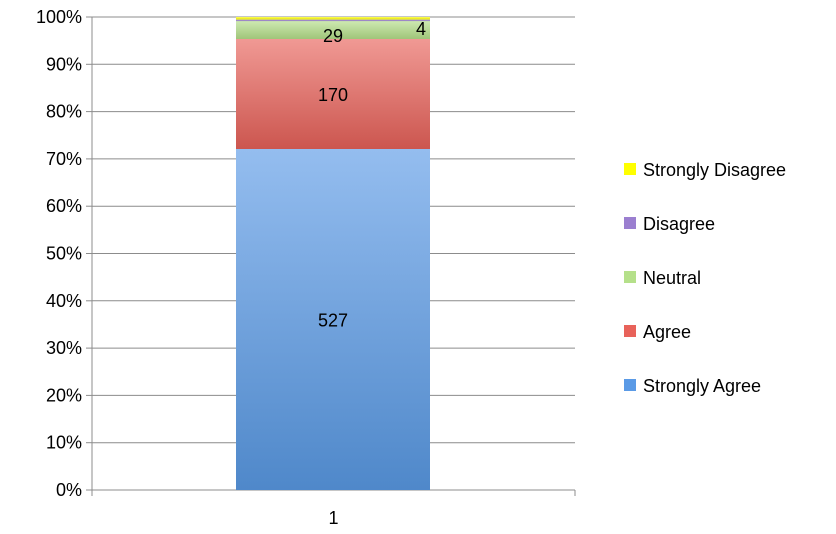  I want to click on y-tick-label: 80%, so click(64, 112).